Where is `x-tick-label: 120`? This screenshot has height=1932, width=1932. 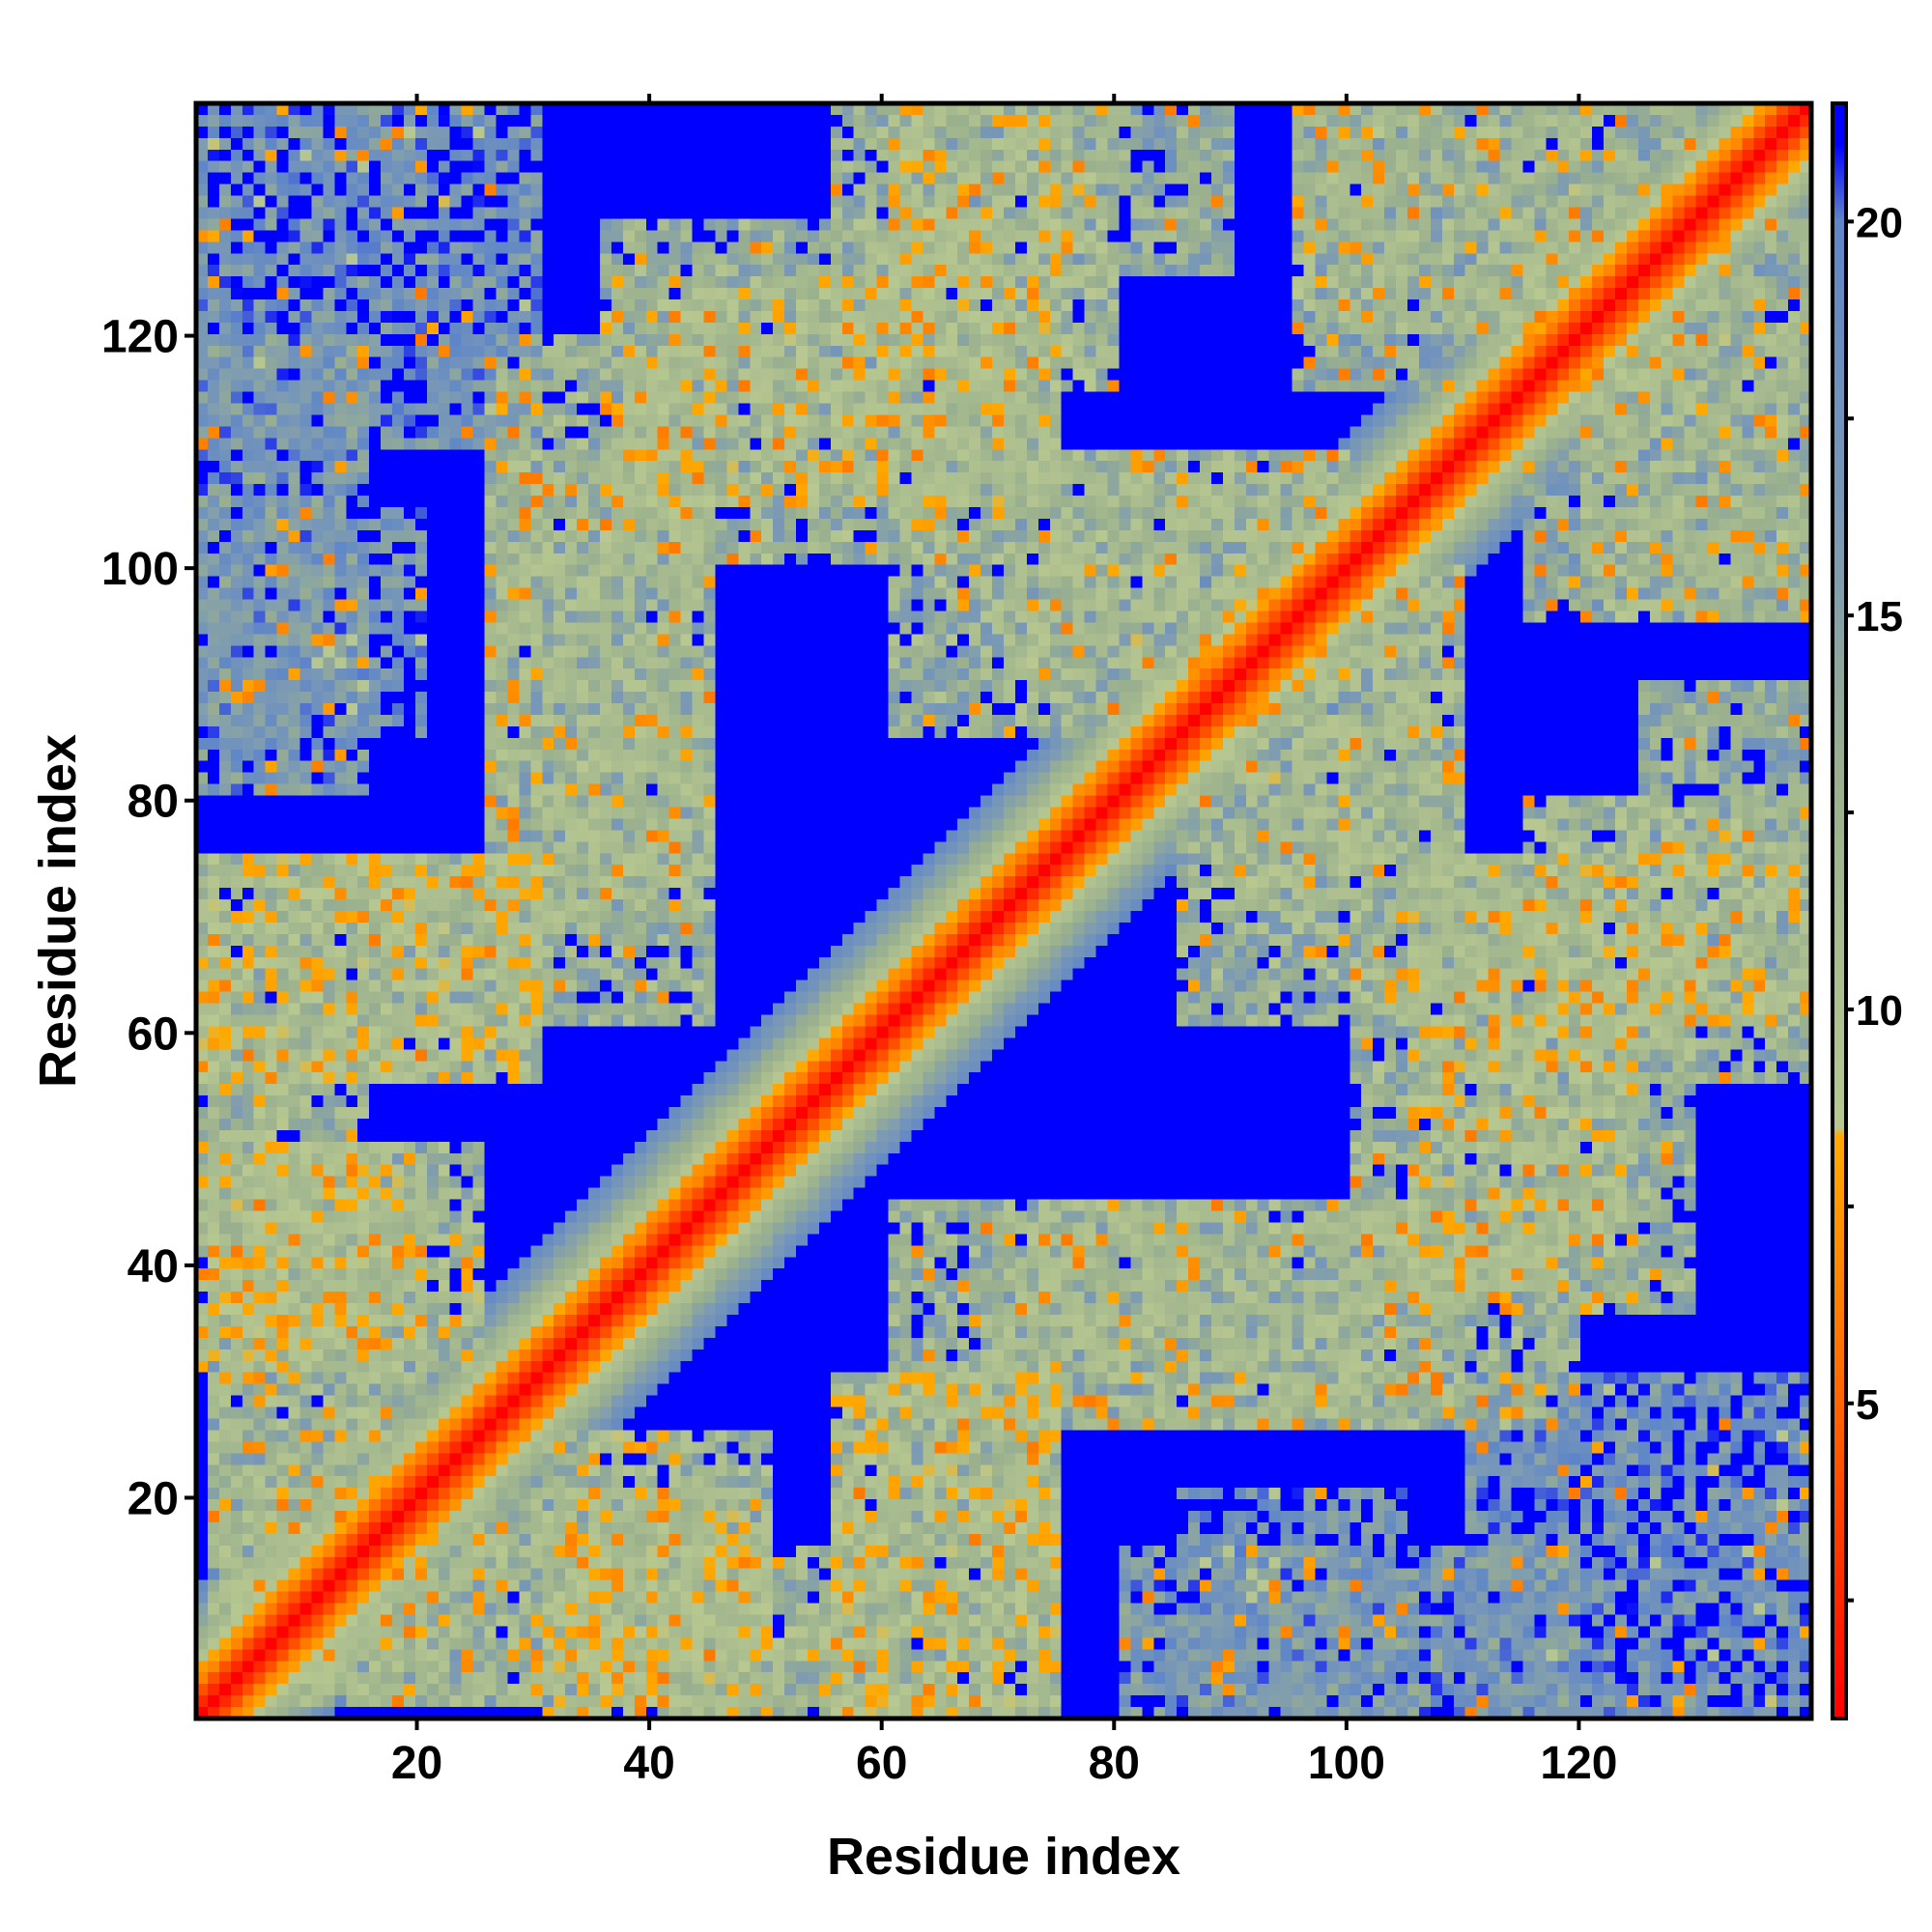
x-tick-label: 120 is located at coordinates (1578, 1763).